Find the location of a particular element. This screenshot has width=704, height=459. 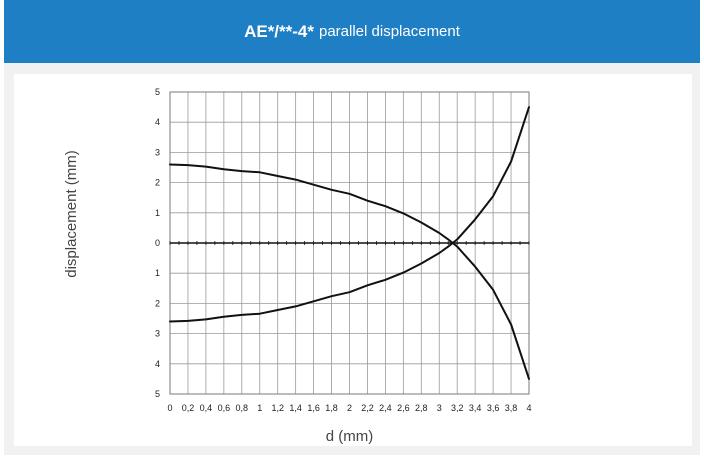

zero-axis is located at coordinates (349, 243).